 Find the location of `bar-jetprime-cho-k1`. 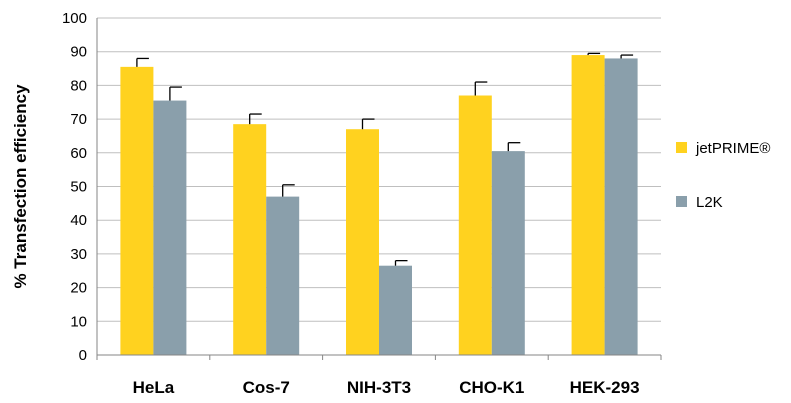

bar-jetprime-cho-k1 is located at coordinates (475, 225).